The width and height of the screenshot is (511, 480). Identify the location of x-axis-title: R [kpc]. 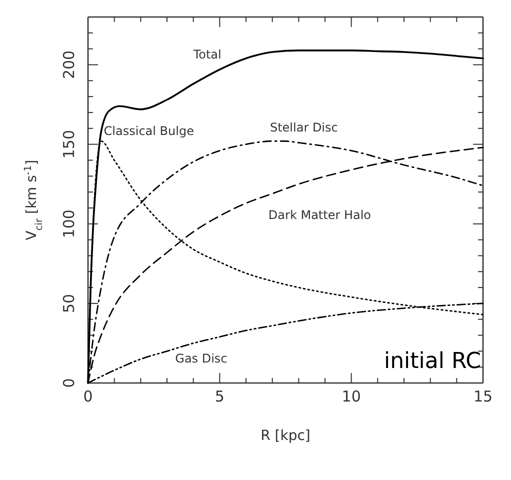
(285, 436).